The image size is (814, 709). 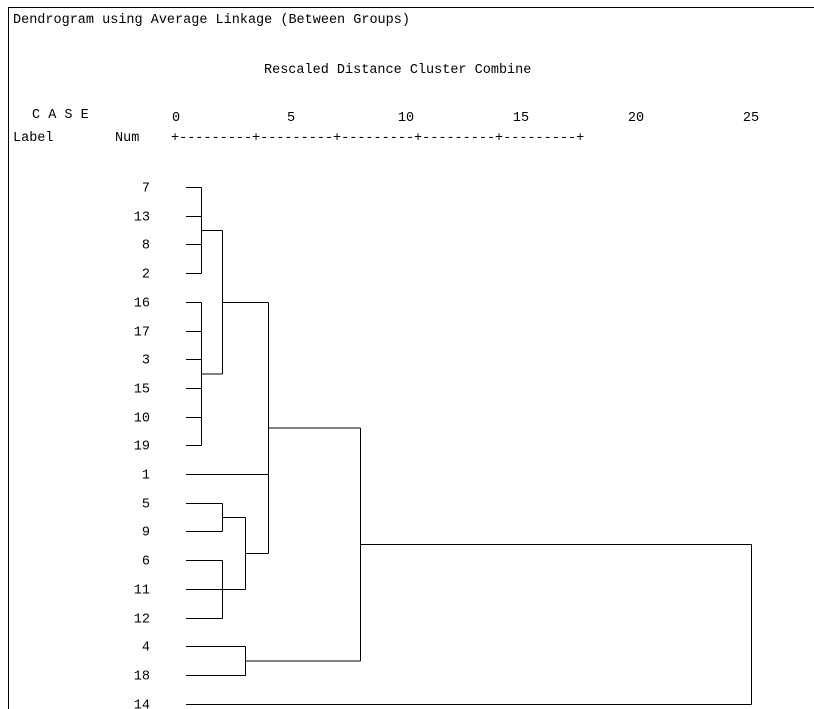 What do you see at coordinates (146, 189) in the screenshot?
I see `leaf-label: 7` at bounding box center [146, 189].